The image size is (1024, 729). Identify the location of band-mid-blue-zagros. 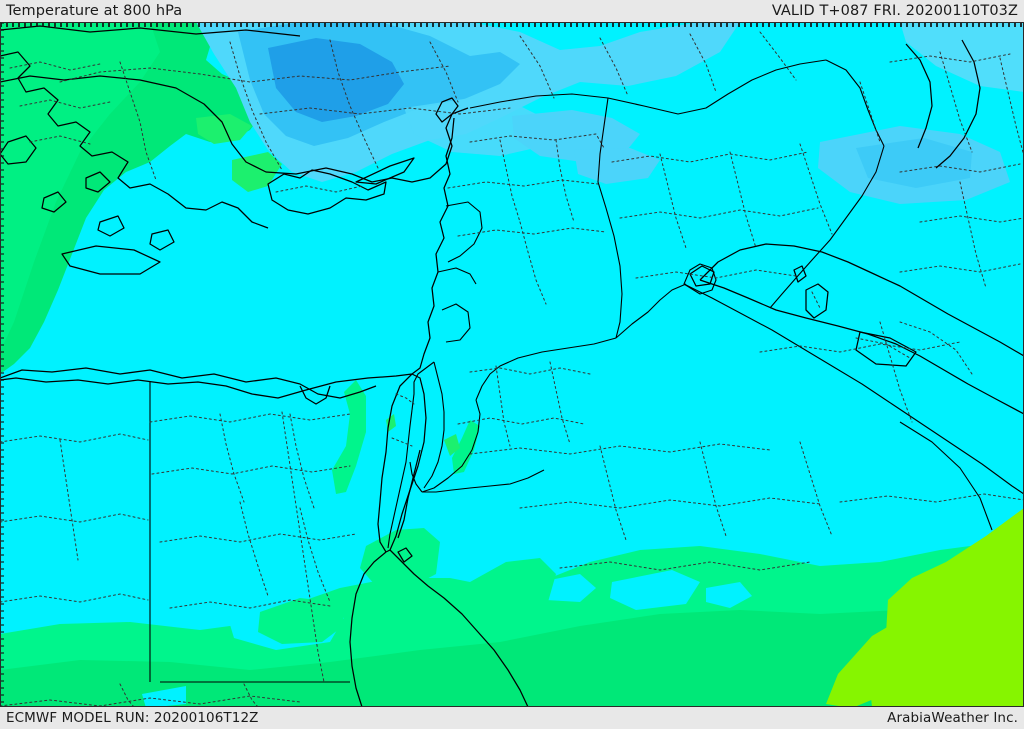
(914, 163).